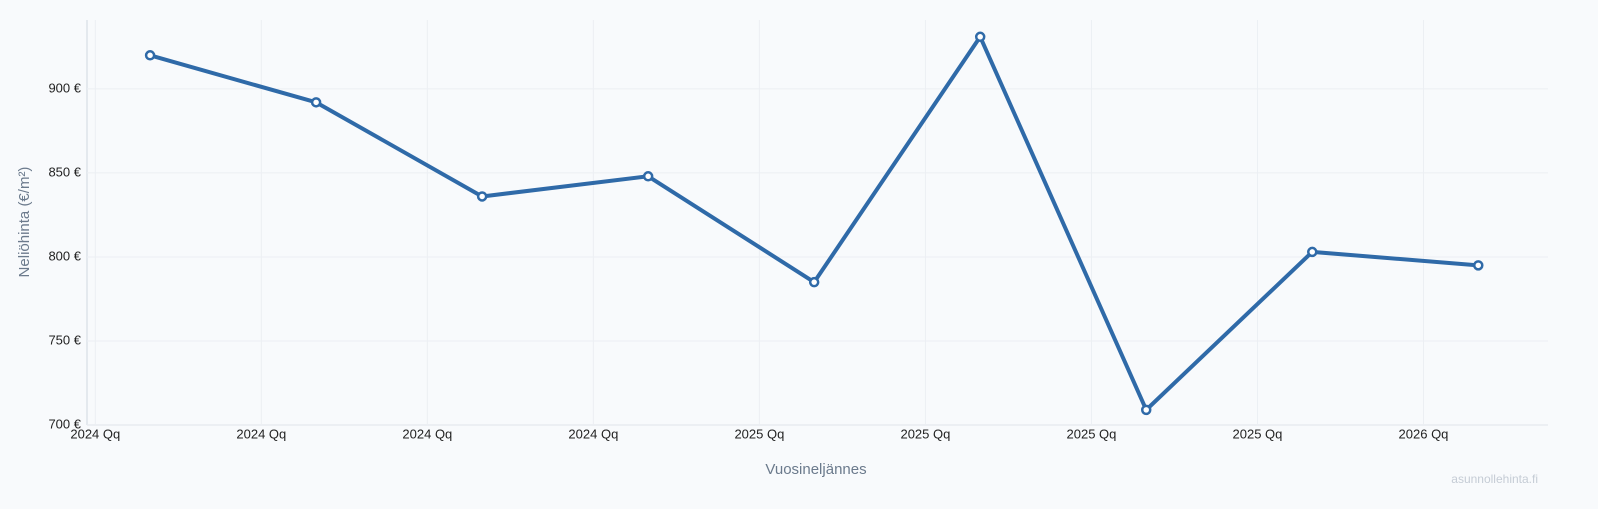 The height and width of the screenshot is (509, 1598). Describe the element at coordinates (64, 87) in the screenshot. I see `y-tick-label: 900 €` at that location.